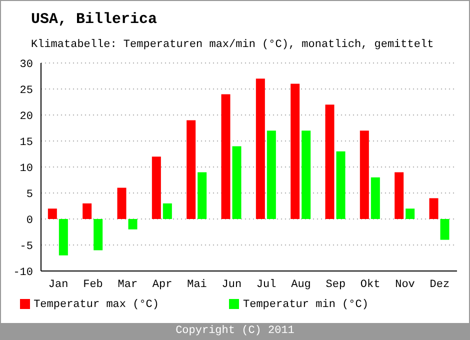  What do you see at coordinates (26, 142) in the screenshot?
I see `y-tick-label: 15` at bounding box center [26, 142].